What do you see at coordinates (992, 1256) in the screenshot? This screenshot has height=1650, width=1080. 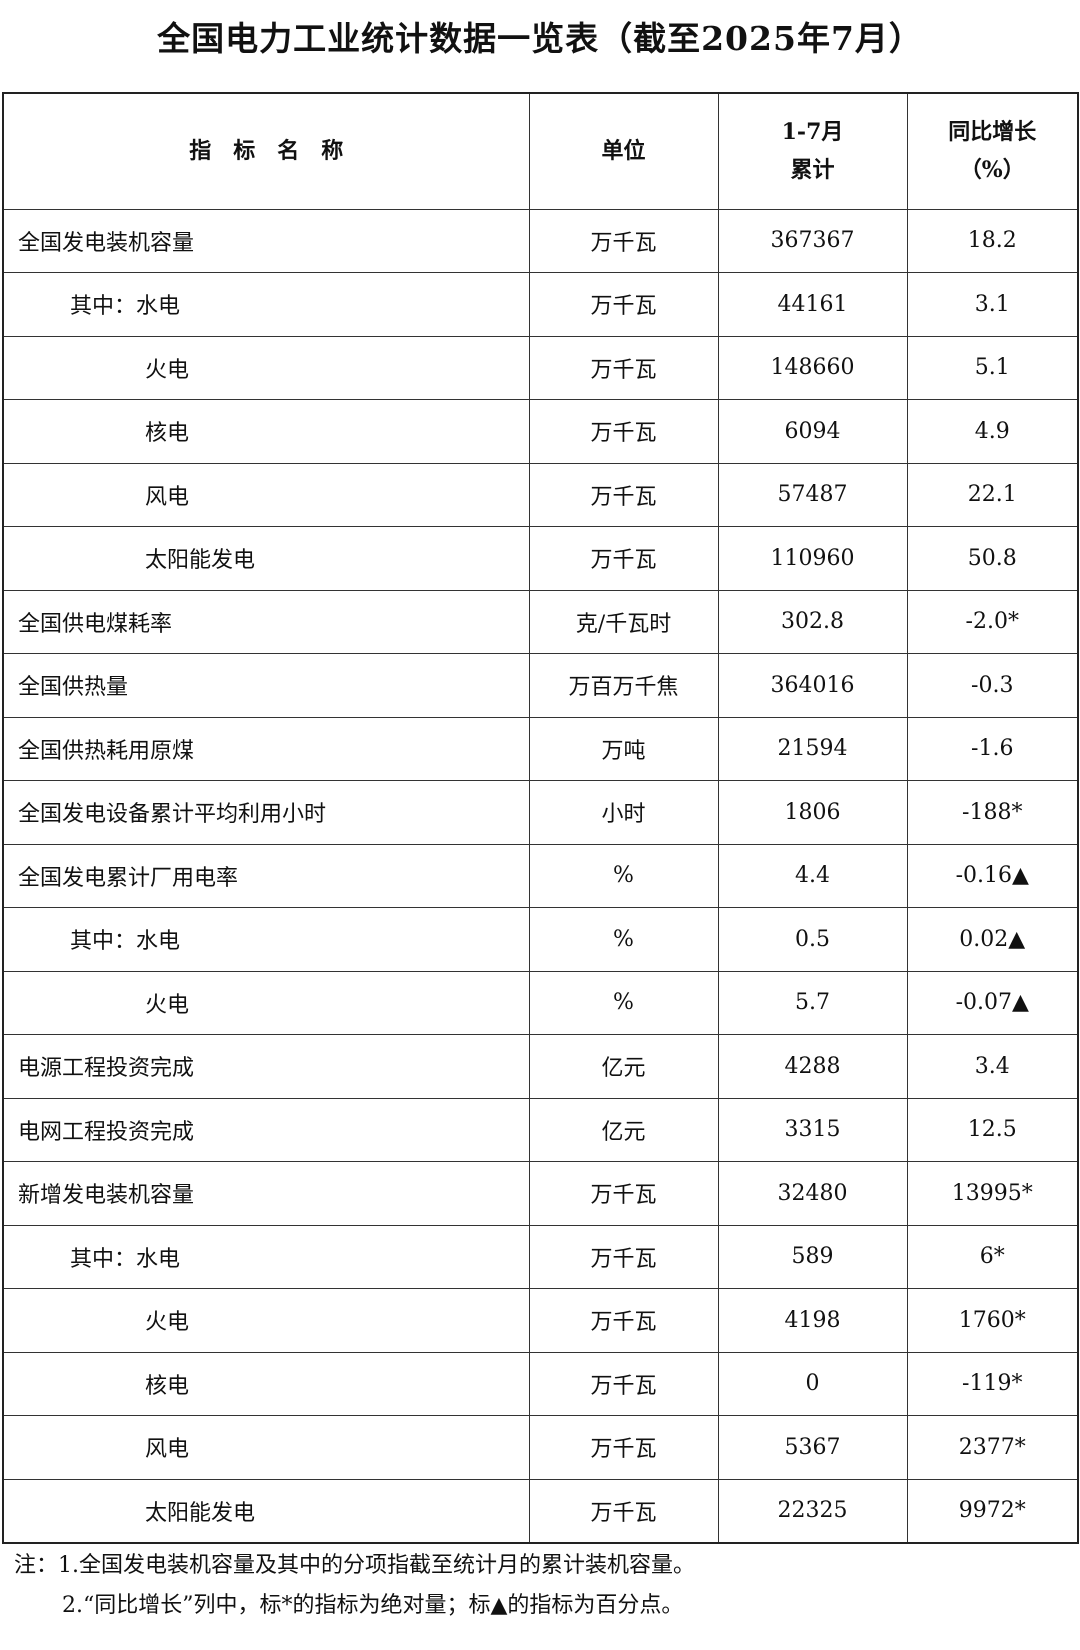 I see `cell-growth: 6*` at bounding box center [992, 1256].